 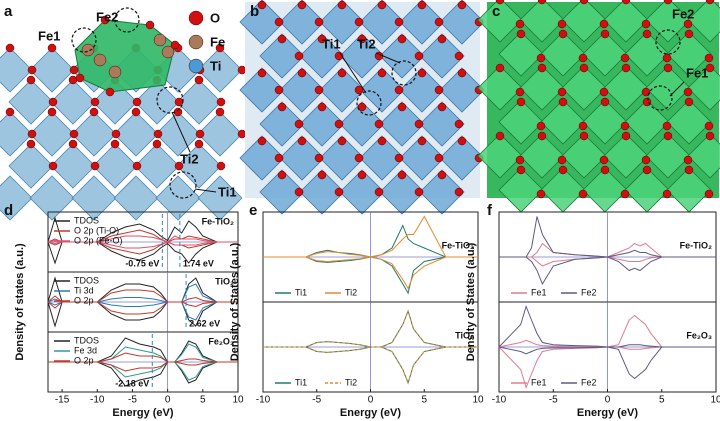 I want to click on site-label: Fe2, so click(x=683, y=13).